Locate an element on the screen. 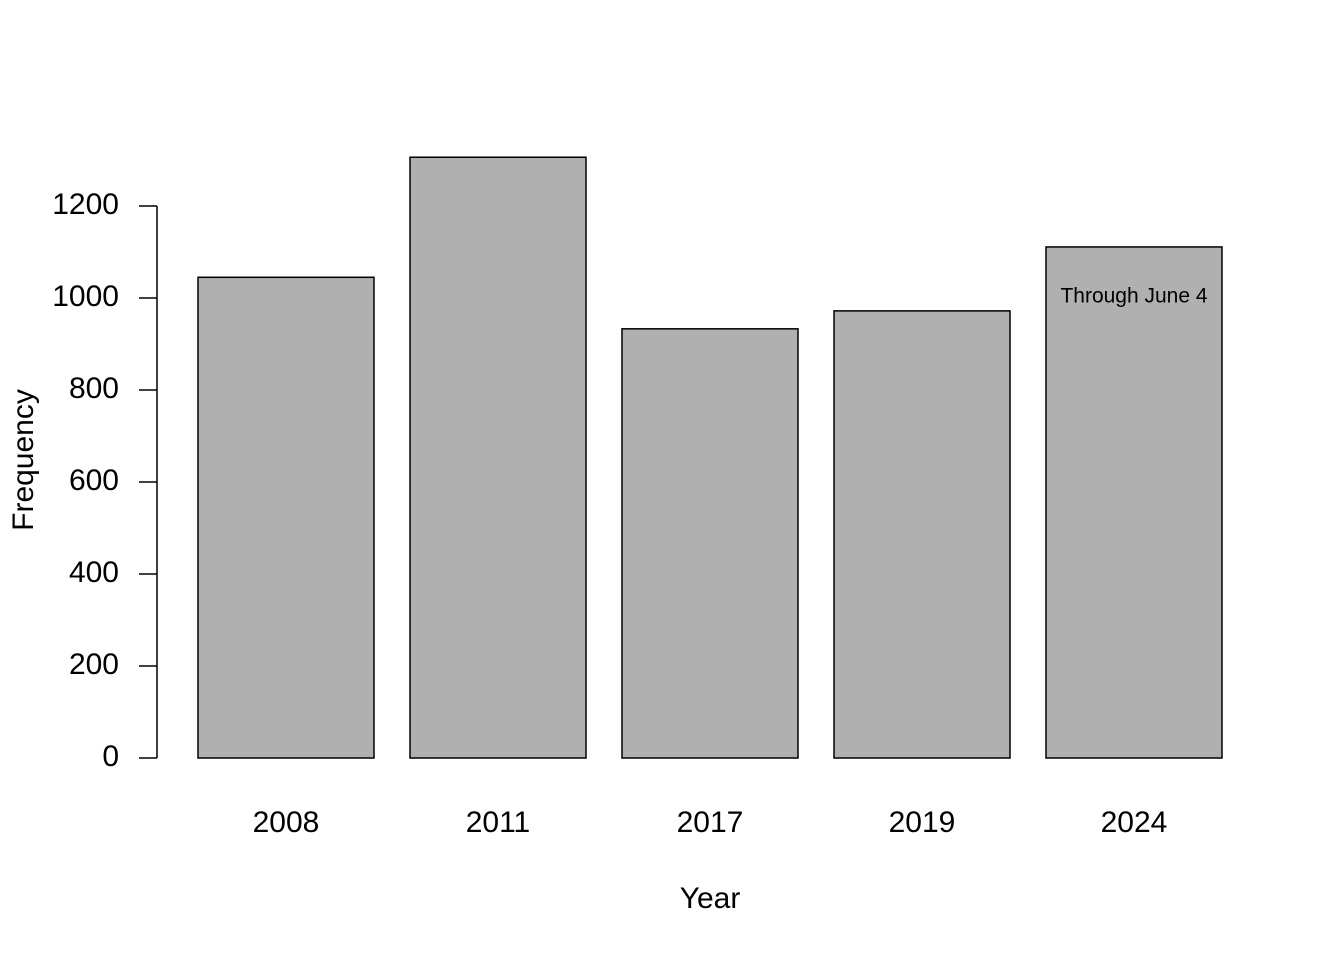 This screenshot has height=960, width=1344. y-axis-label: Frequency is located at coordinates (23, 460).